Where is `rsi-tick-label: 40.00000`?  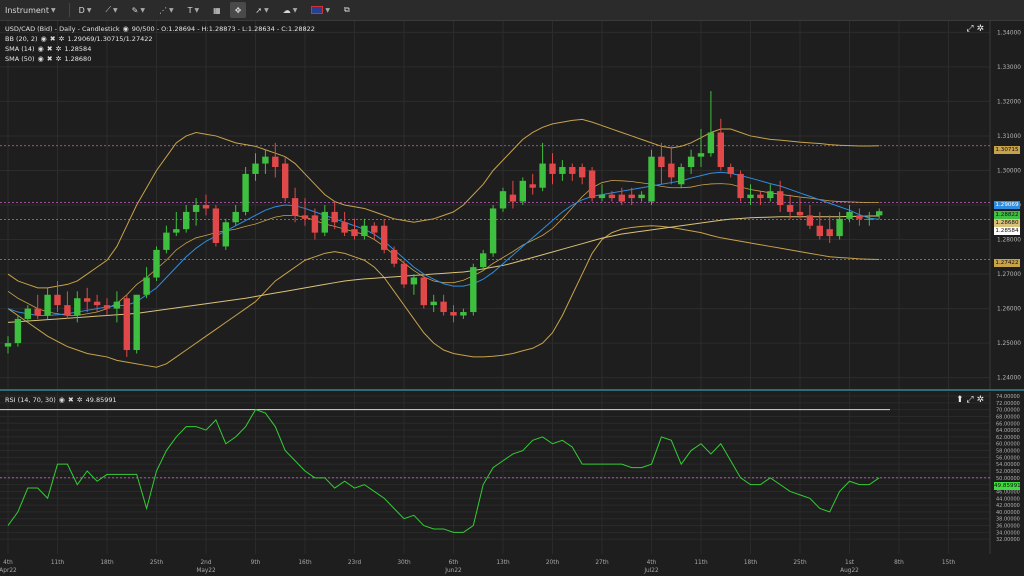 rsi-tick-label: 40.00000 is located at coordinates (1008, 513).